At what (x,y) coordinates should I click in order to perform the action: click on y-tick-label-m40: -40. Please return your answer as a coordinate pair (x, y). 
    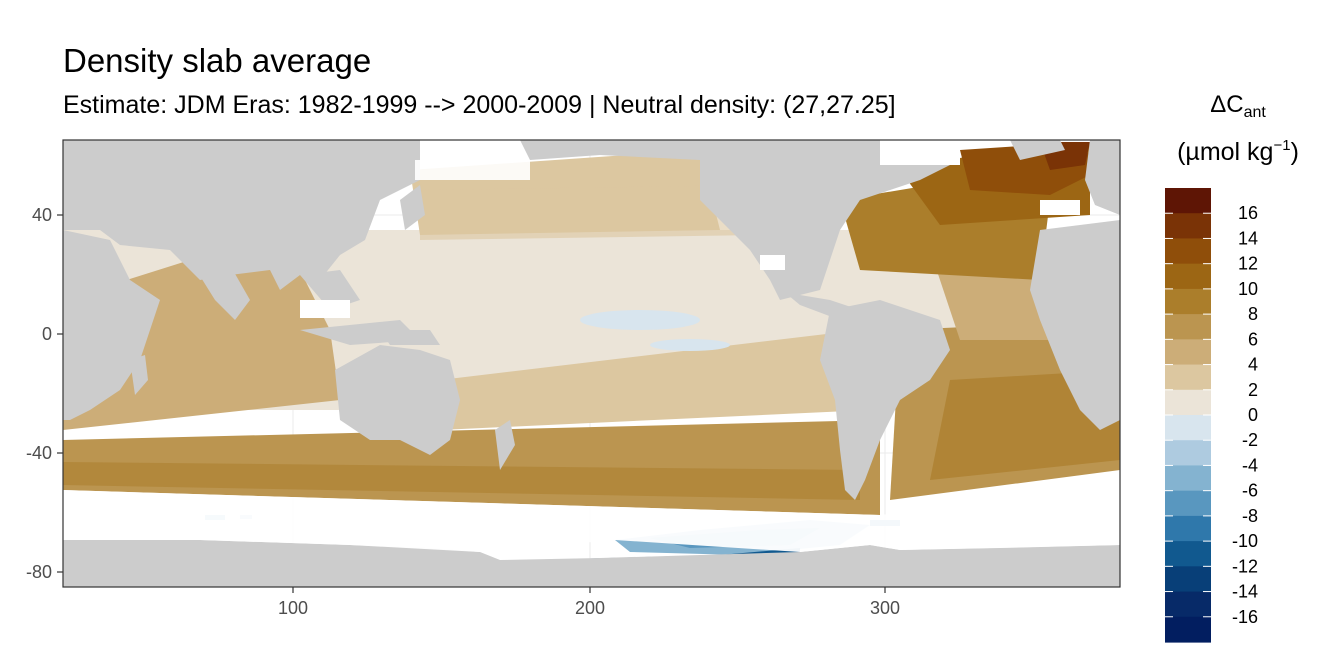
    Looking at the image, I should click on (39, 453).